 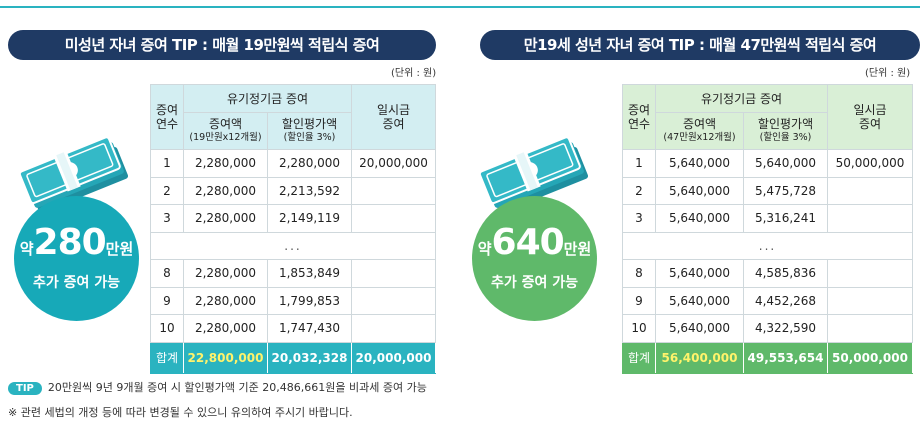 What do you see at coordinates (222, 45) in the screenshot?
I see `minor-panel-title: 미성년 자녀 증여 TIP : 매월 19만원씩 적립식 증여` at bounding box center [222, 45].